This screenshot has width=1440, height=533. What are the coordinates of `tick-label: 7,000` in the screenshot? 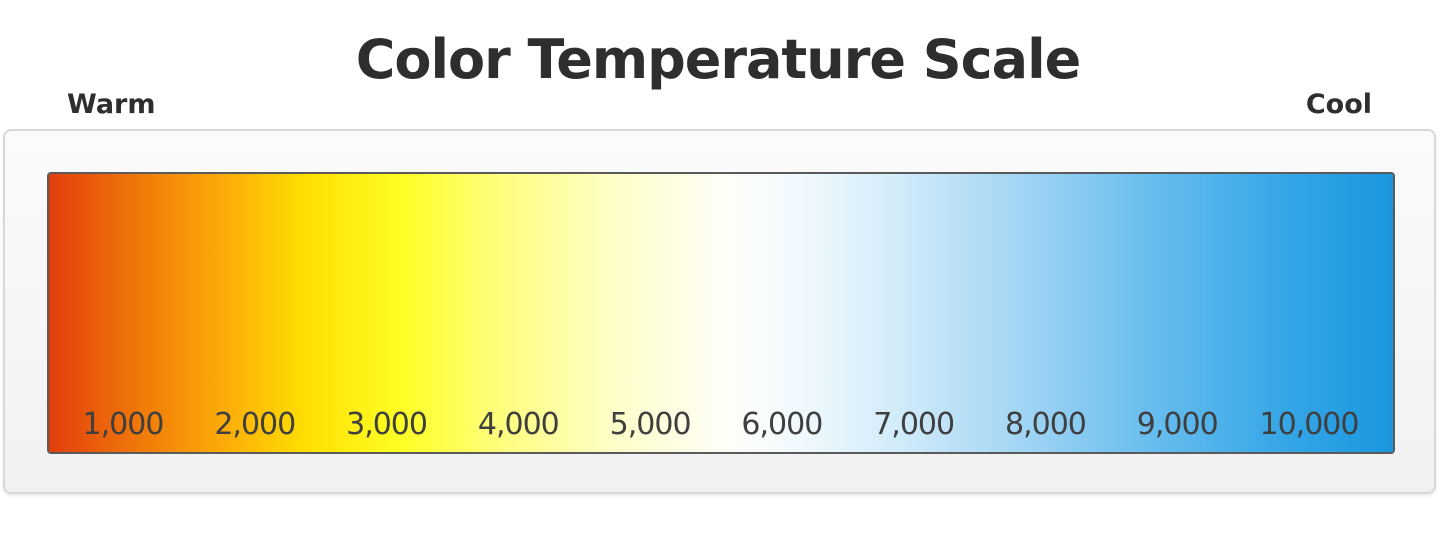 It's located at (914, 424).